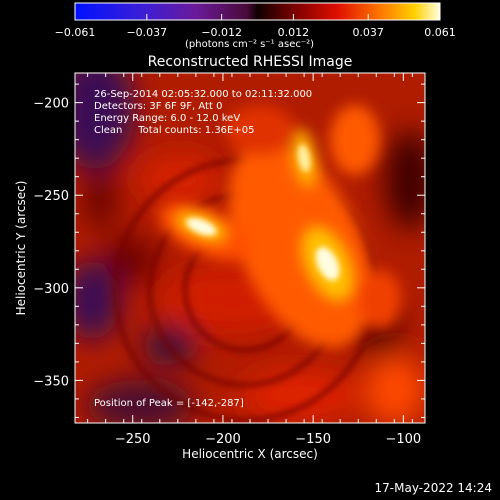  What do you see at coordinates (51, 289) in the screenshot?
I see `y-tick-label: −300` at bounding box center [51, 289].